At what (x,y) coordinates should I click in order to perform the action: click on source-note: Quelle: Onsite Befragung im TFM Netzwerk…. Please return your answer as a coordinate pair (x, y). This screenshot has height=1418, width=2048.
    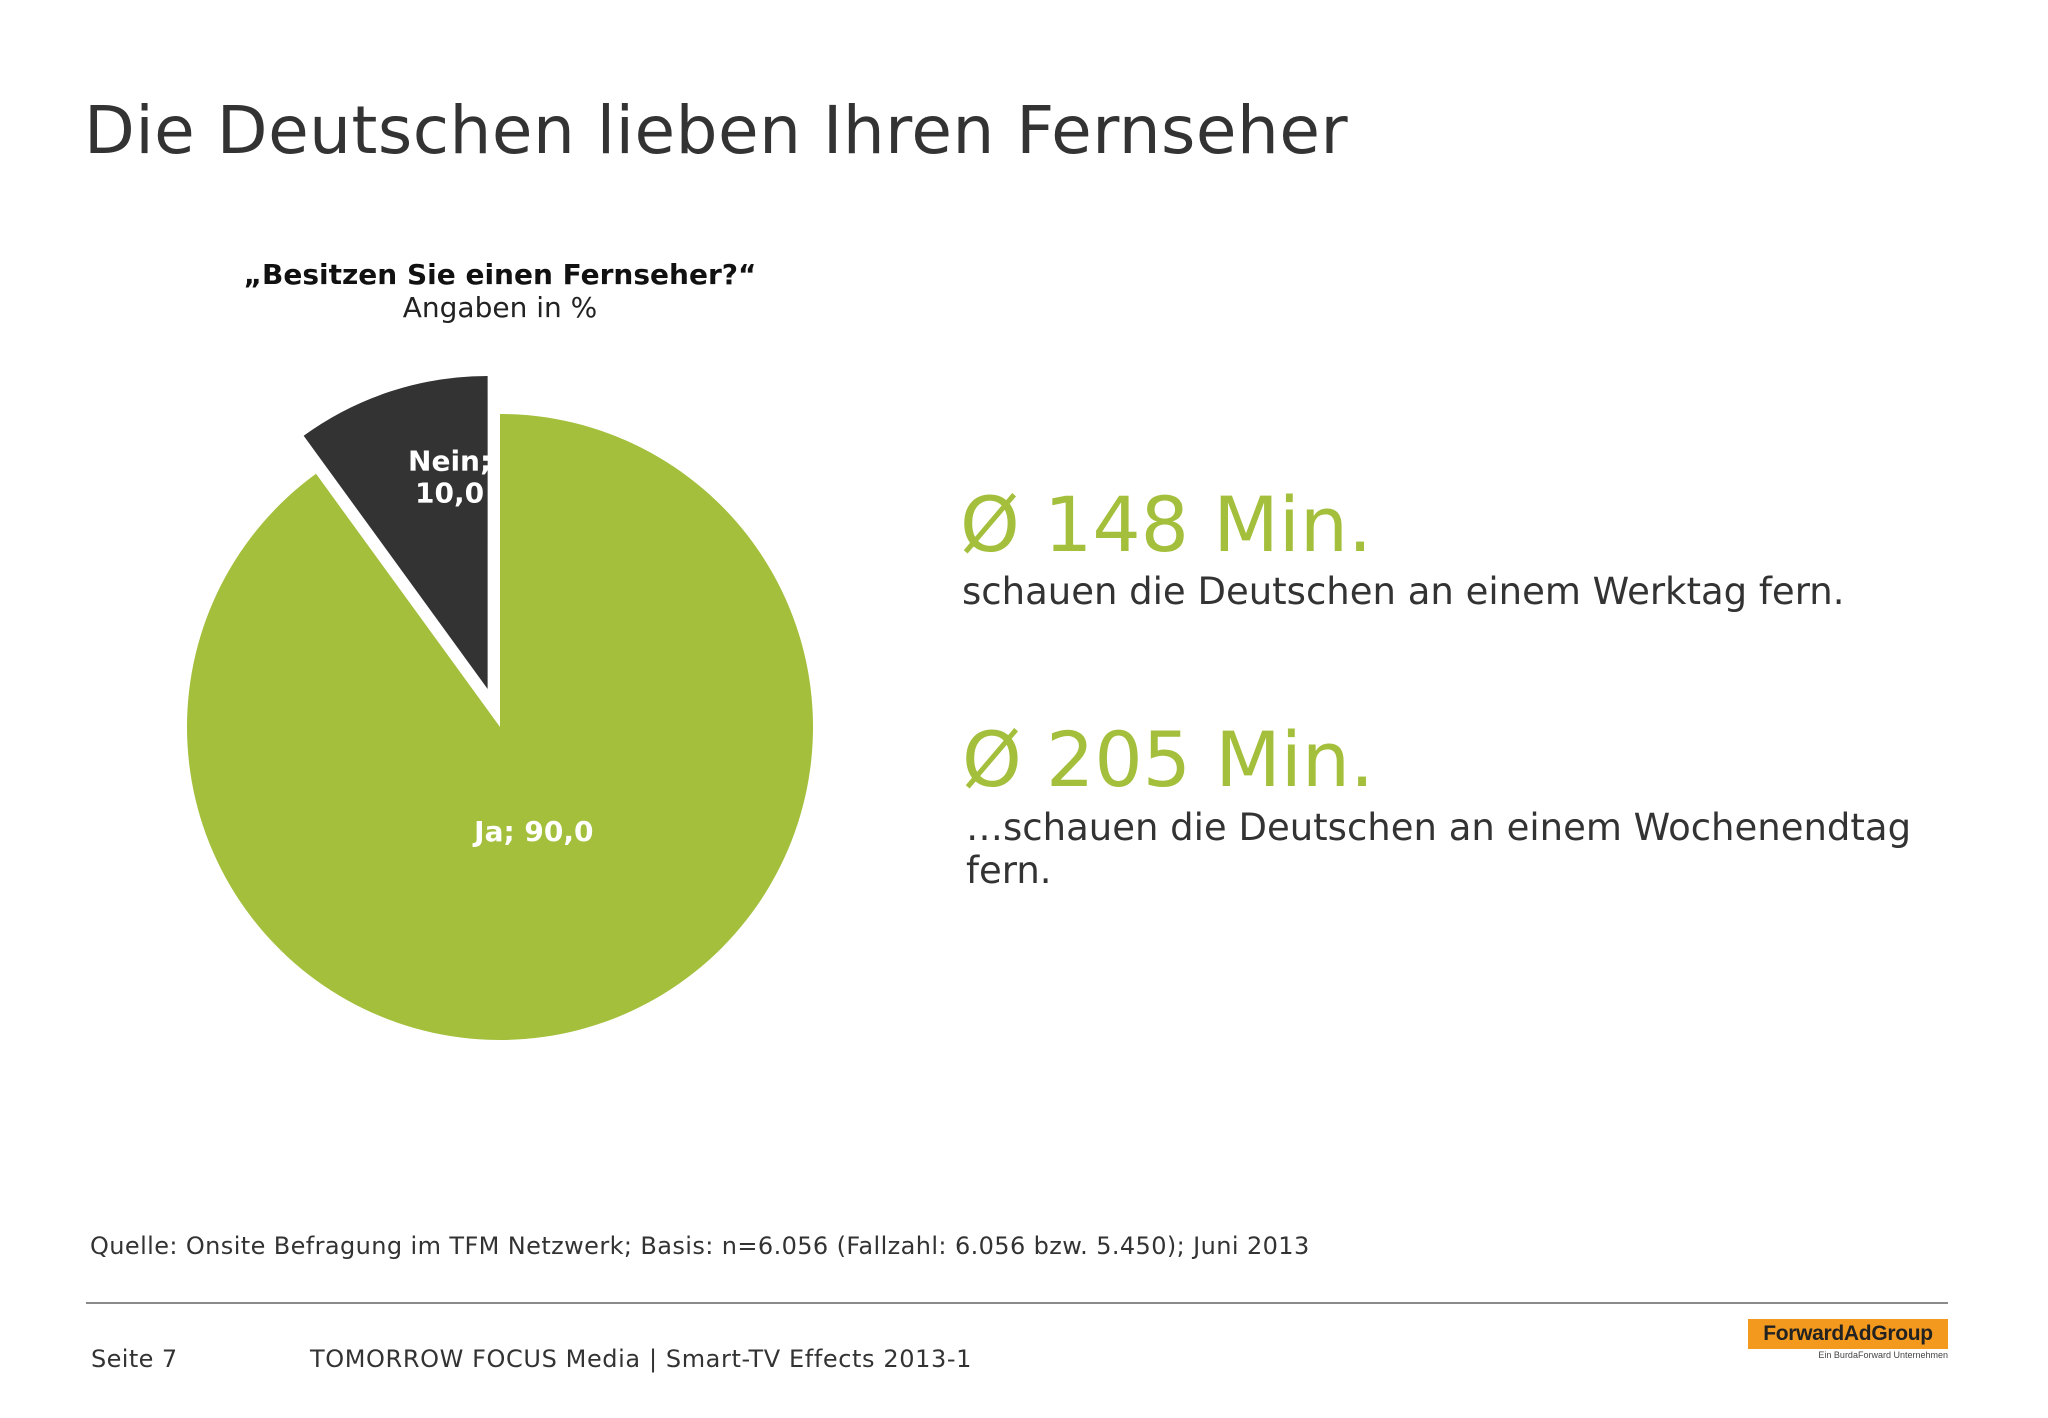
    Looking at the image, I should click on (700, 1246).